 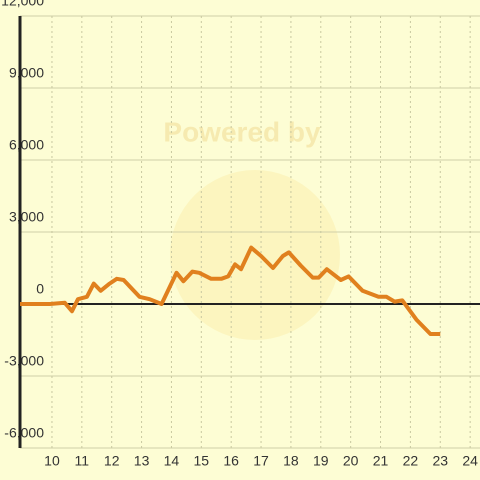 What do you see at coordinates (26, 217) in the screenshot?
I see `y-tick-label: 3,000` at bounding box center [26, 217].